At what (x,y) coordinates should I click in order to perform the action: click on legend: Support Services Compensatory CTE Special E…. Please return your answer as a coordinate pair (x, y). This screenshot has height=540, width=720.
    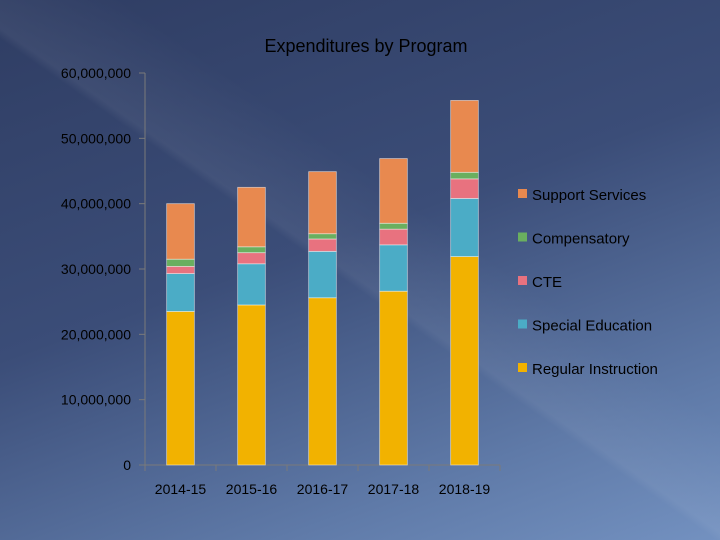
    Looking at the image, I should click on (588, 282).